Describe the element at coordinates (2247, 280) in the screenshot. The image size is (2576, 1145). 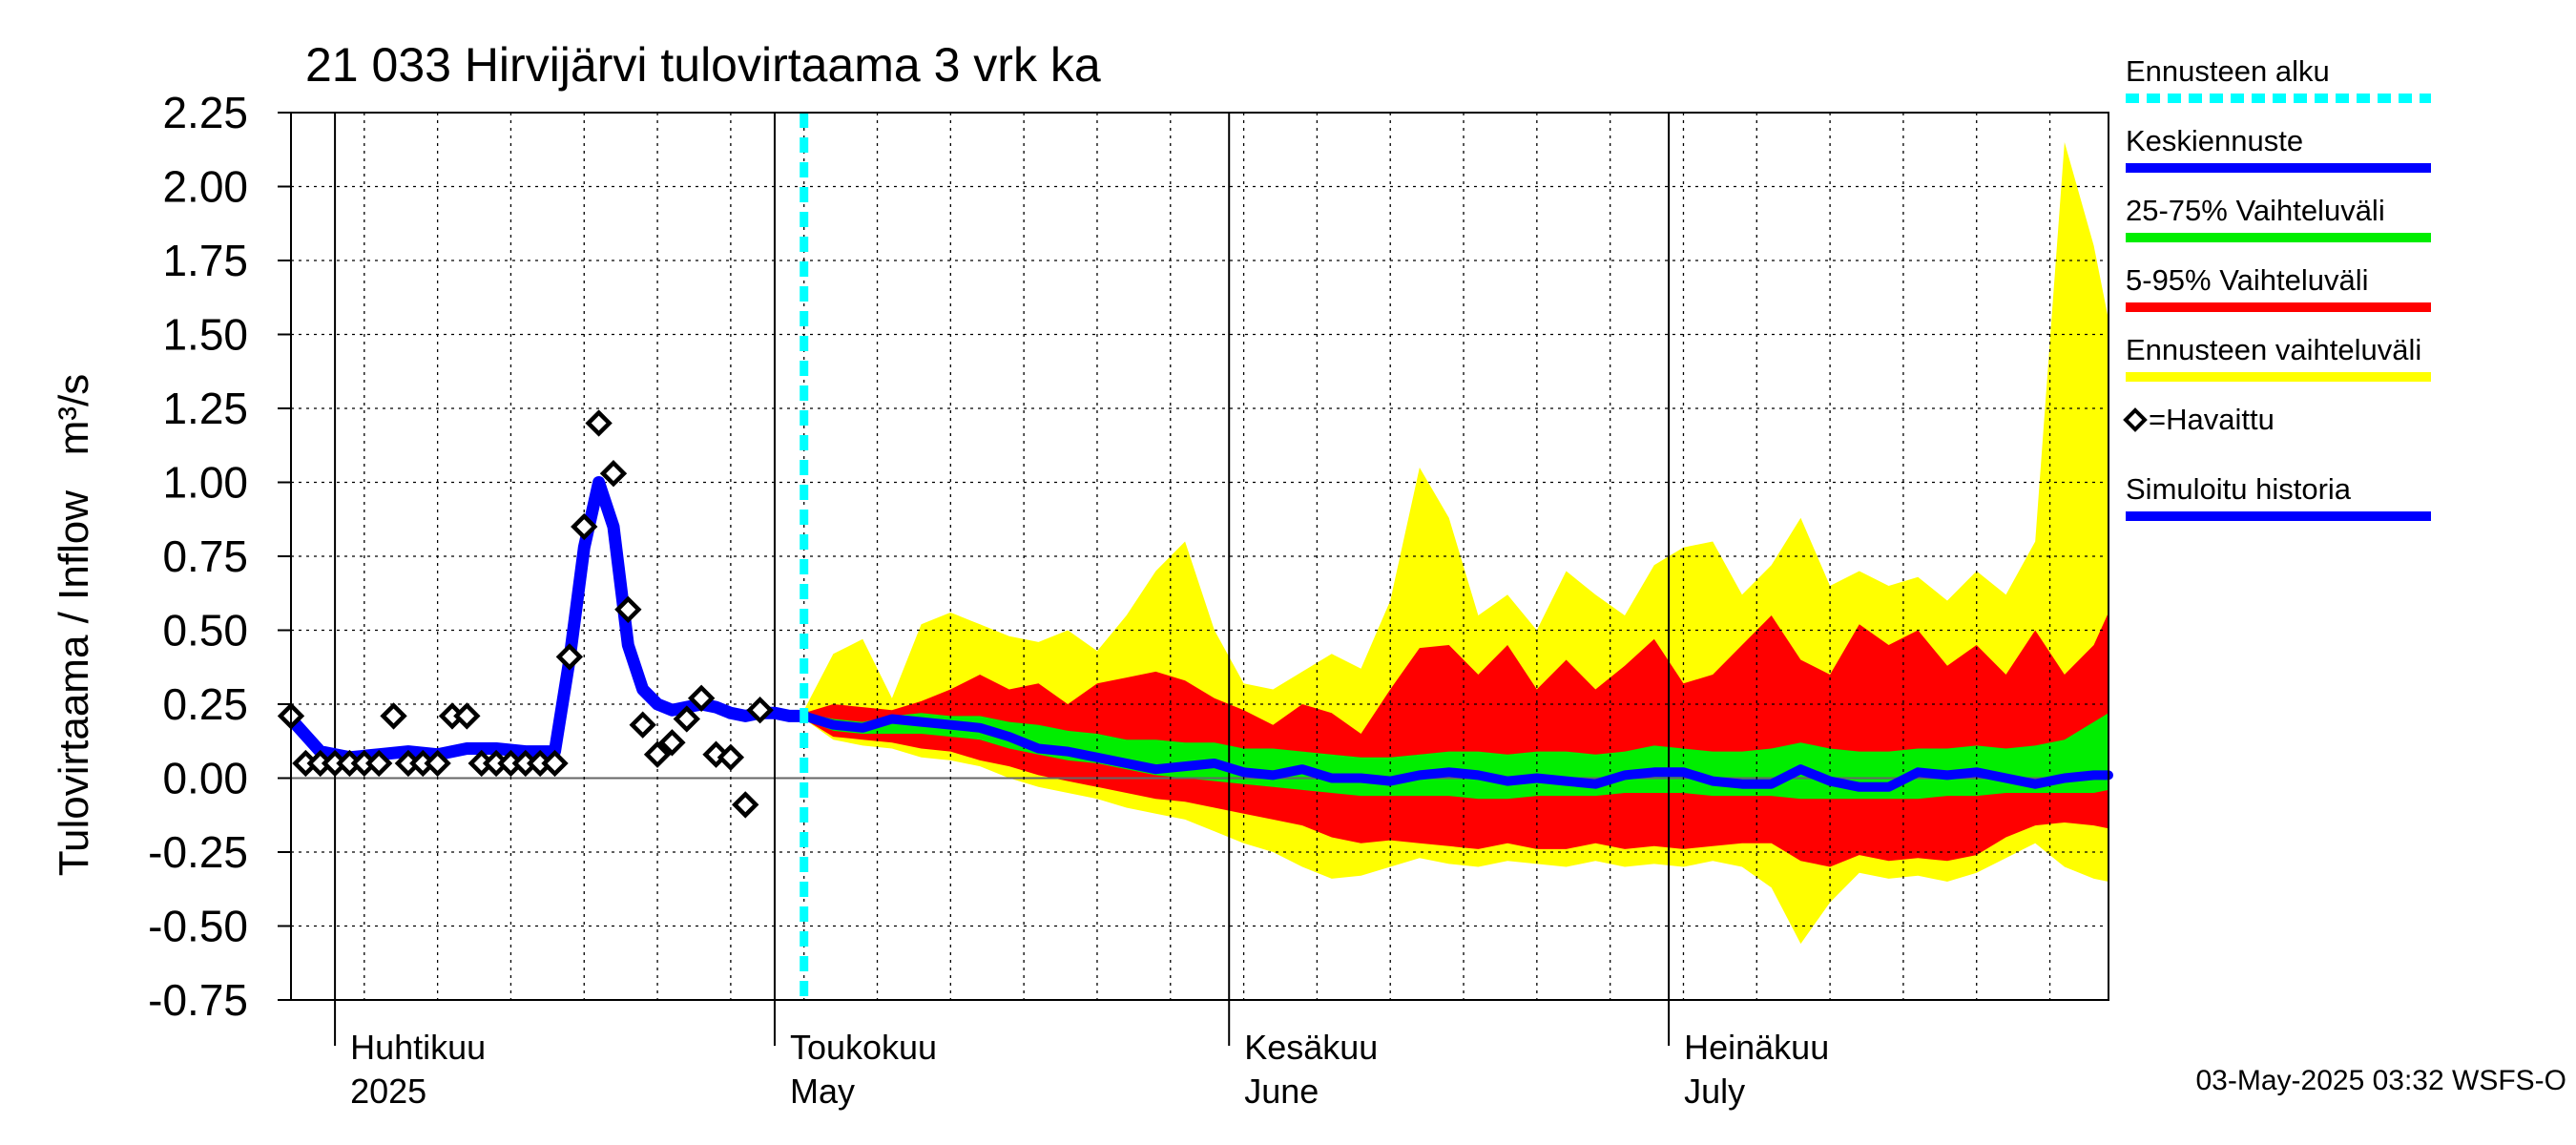
I see `legend-label: 5-95% Vaihteluväli` at that location.